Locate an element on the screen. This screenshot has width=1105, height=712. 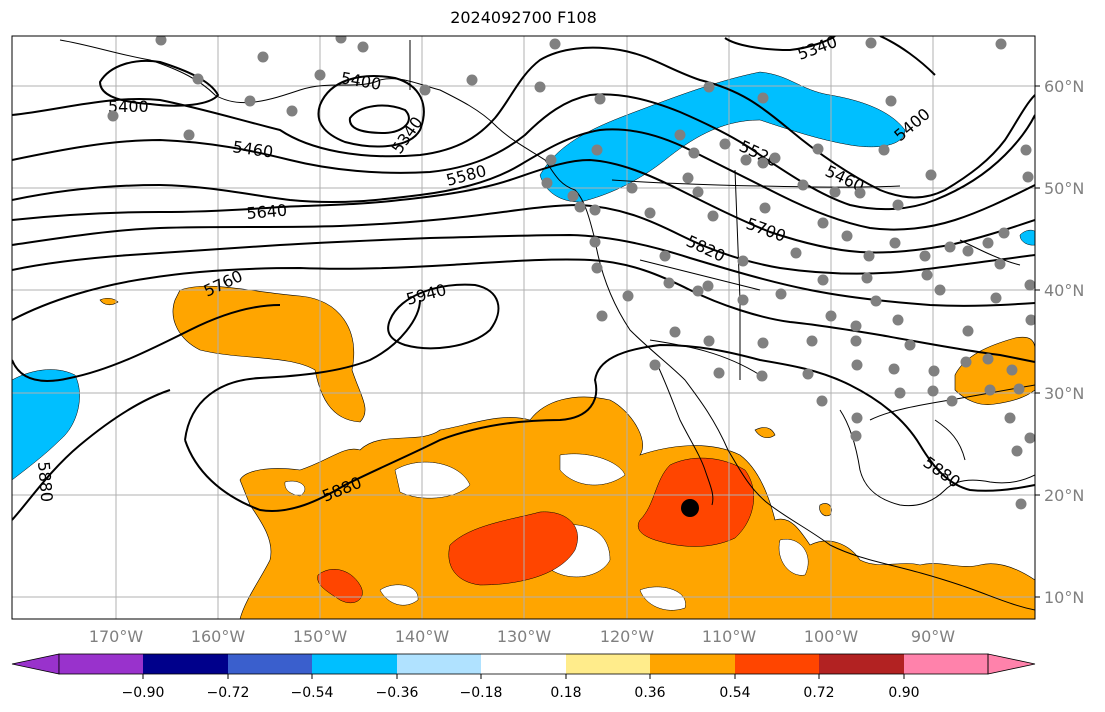
colorbar-tick-label: 0.54 is located at coordinates (734, 693).